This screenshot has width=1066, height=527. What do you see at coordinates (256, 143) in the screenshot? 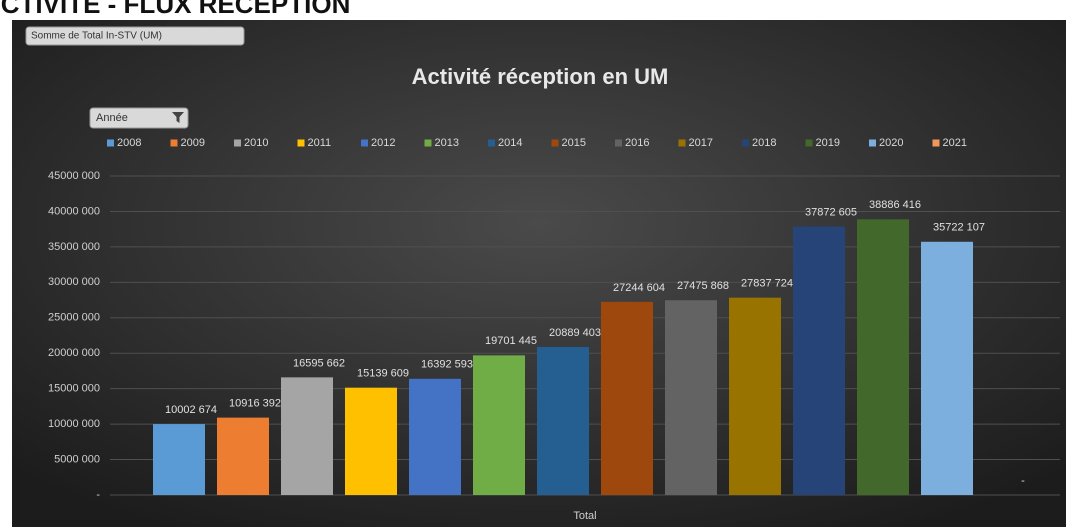
I see `legend-label: 2010` at bounding box center [256, 143].